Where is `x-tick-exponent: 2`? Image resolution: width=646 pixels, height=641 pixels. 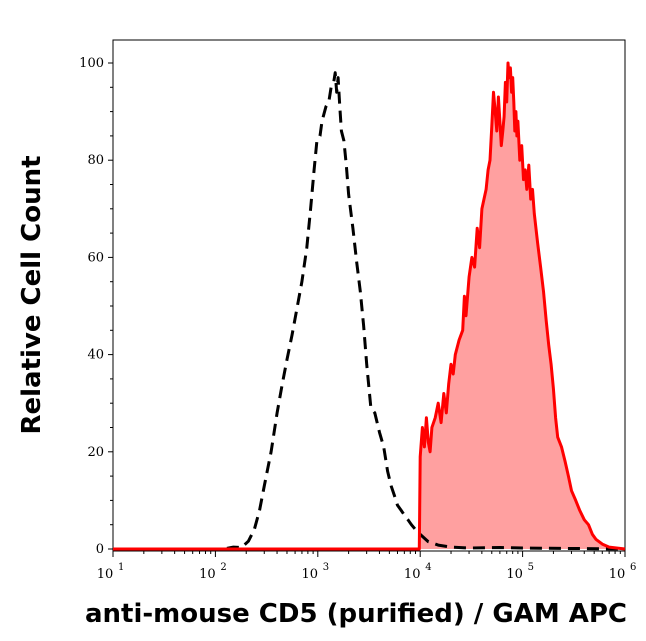
x-tick-exponent: 2 is located at coordinates (223, 567).